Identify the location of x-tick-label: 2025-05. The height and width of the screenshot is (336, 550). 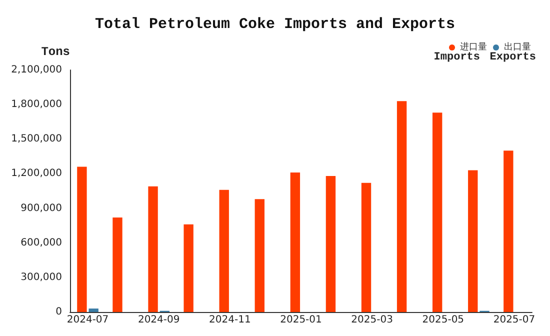
(443, 320).